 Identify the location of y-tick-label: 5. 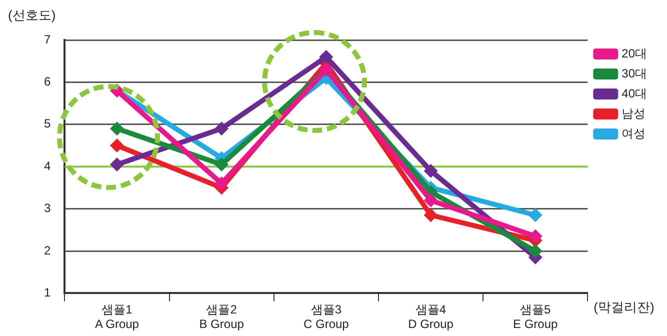
(47, 123).